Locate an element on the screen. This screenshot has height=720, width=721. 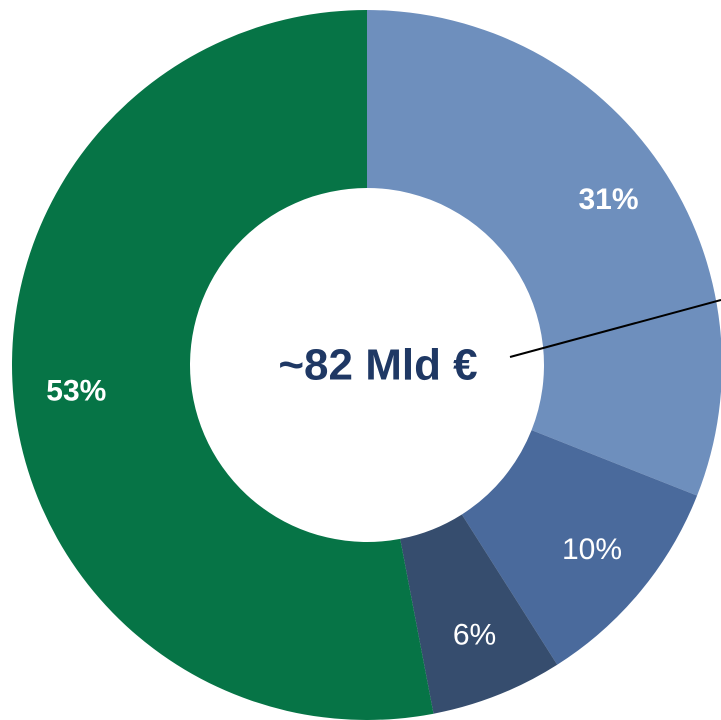
slice-label: 10% is located at coordinates (592, 549).